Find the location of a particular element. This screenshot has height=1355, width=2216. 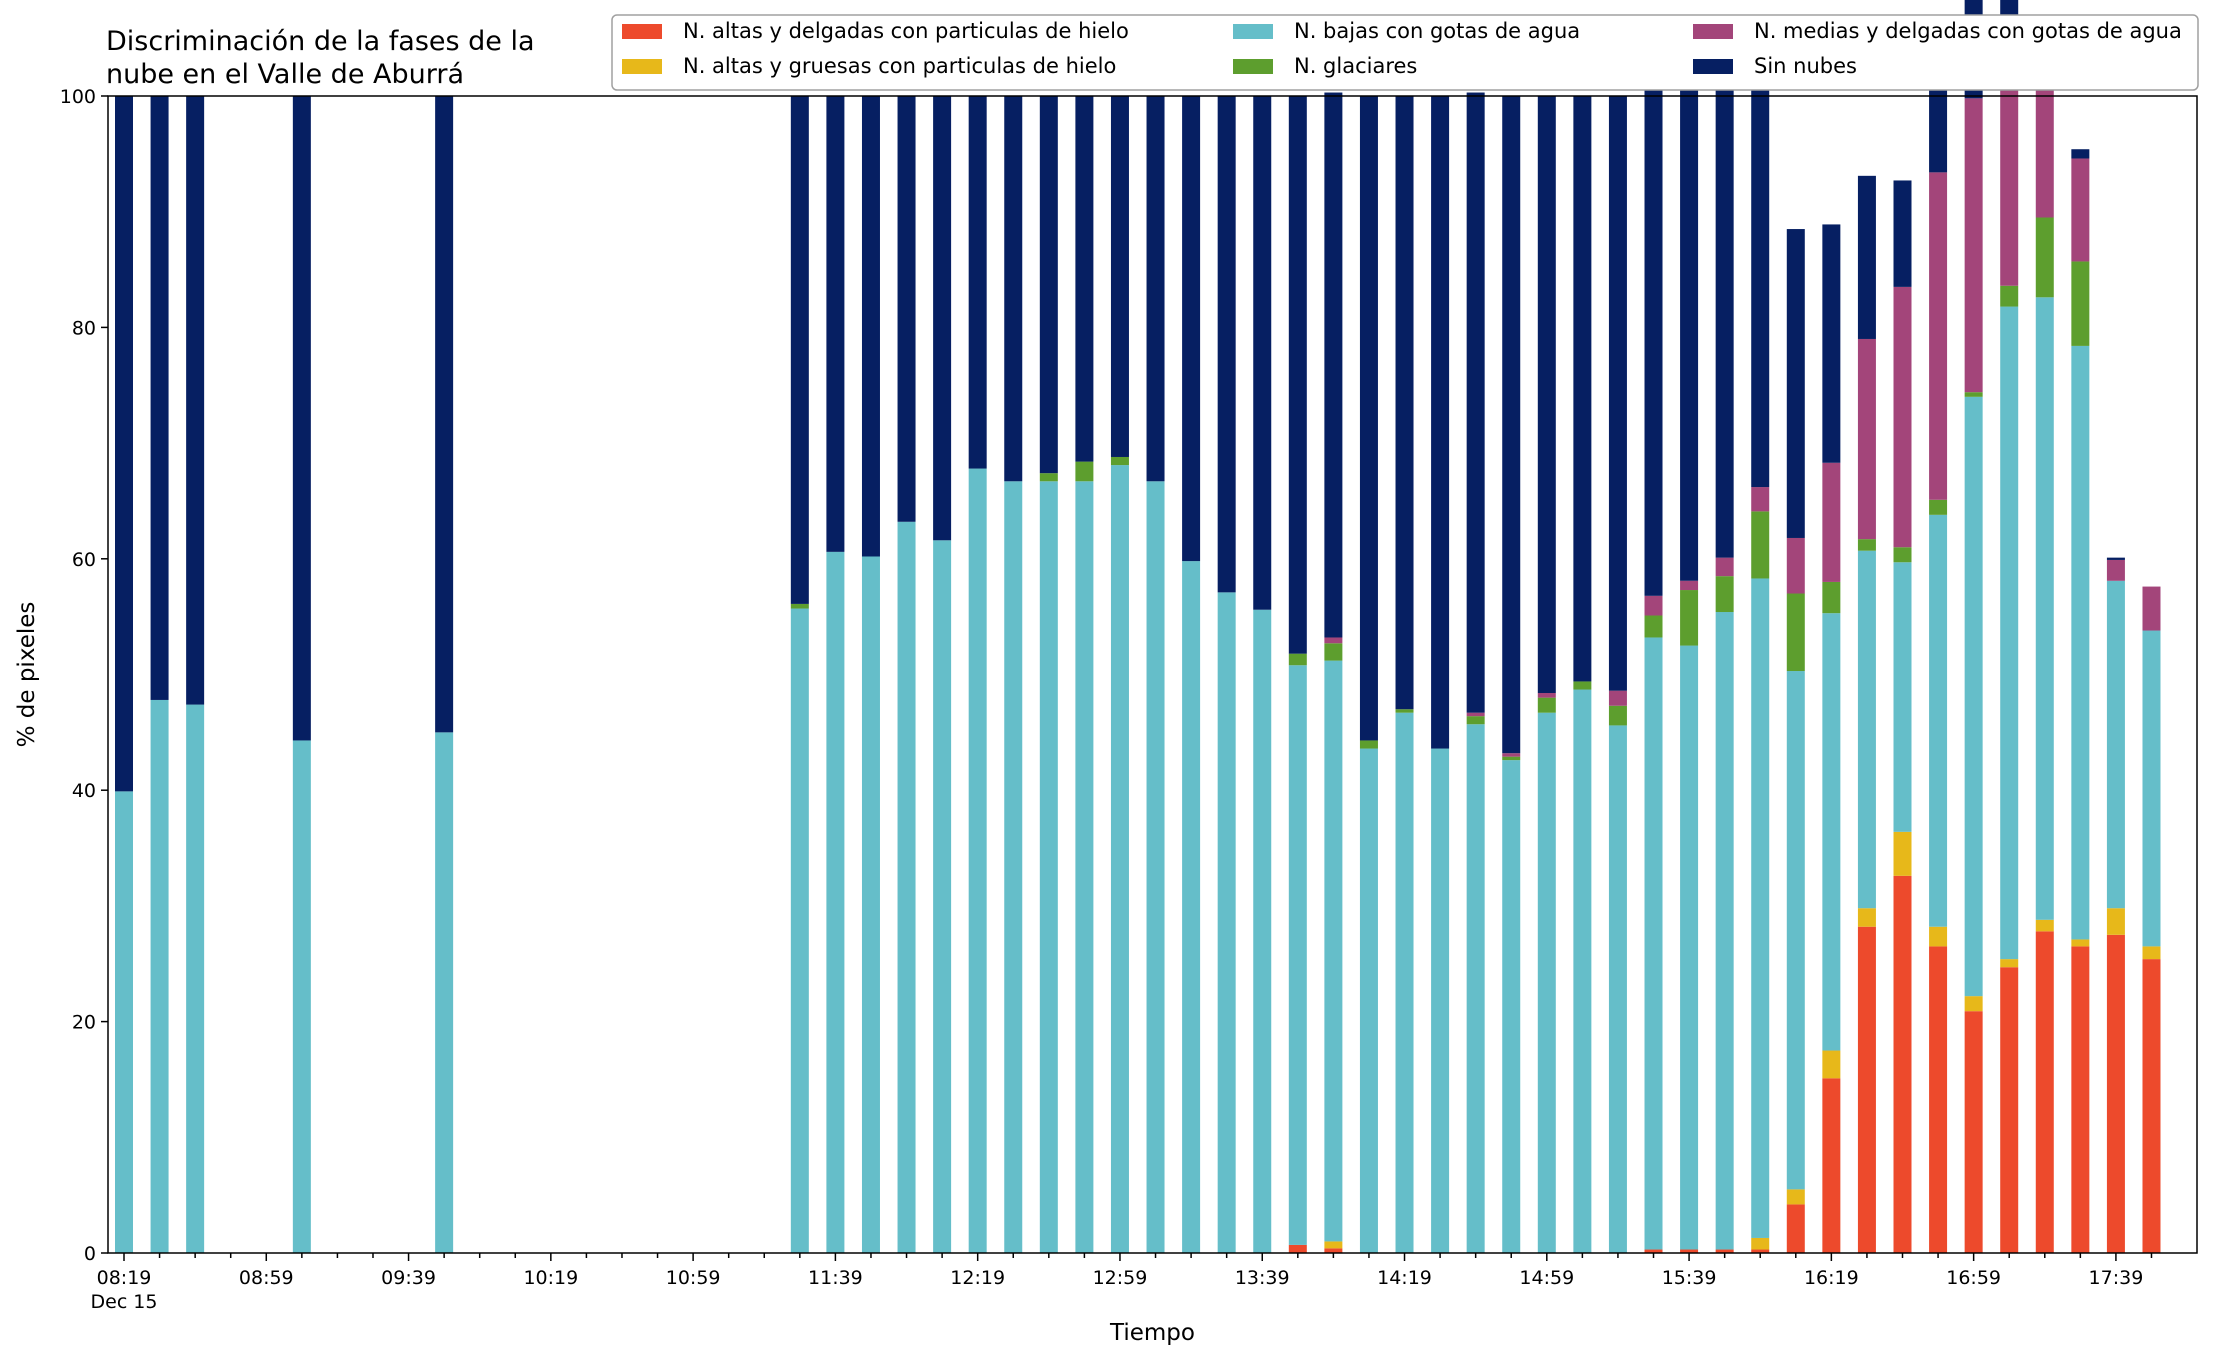

bar-segment-1549-s5 is located at coordinates (1724, 315).